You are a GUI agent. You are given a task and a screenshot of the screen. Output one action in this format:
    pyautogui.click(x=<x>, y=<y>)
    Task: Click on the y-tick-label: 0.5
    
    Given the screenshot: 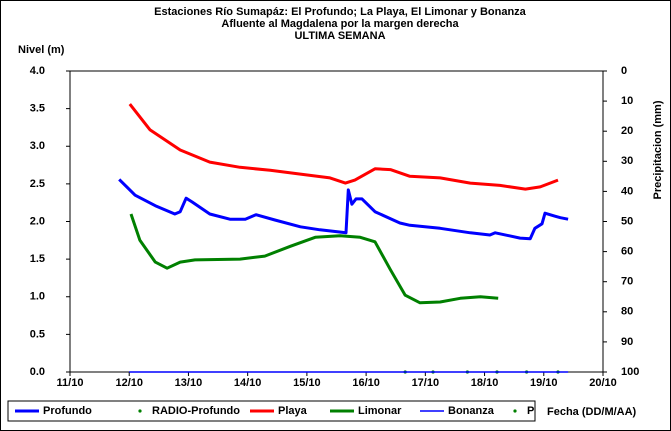 What is the action you would take?
    pyautogui.click(x=37, y=334)
    